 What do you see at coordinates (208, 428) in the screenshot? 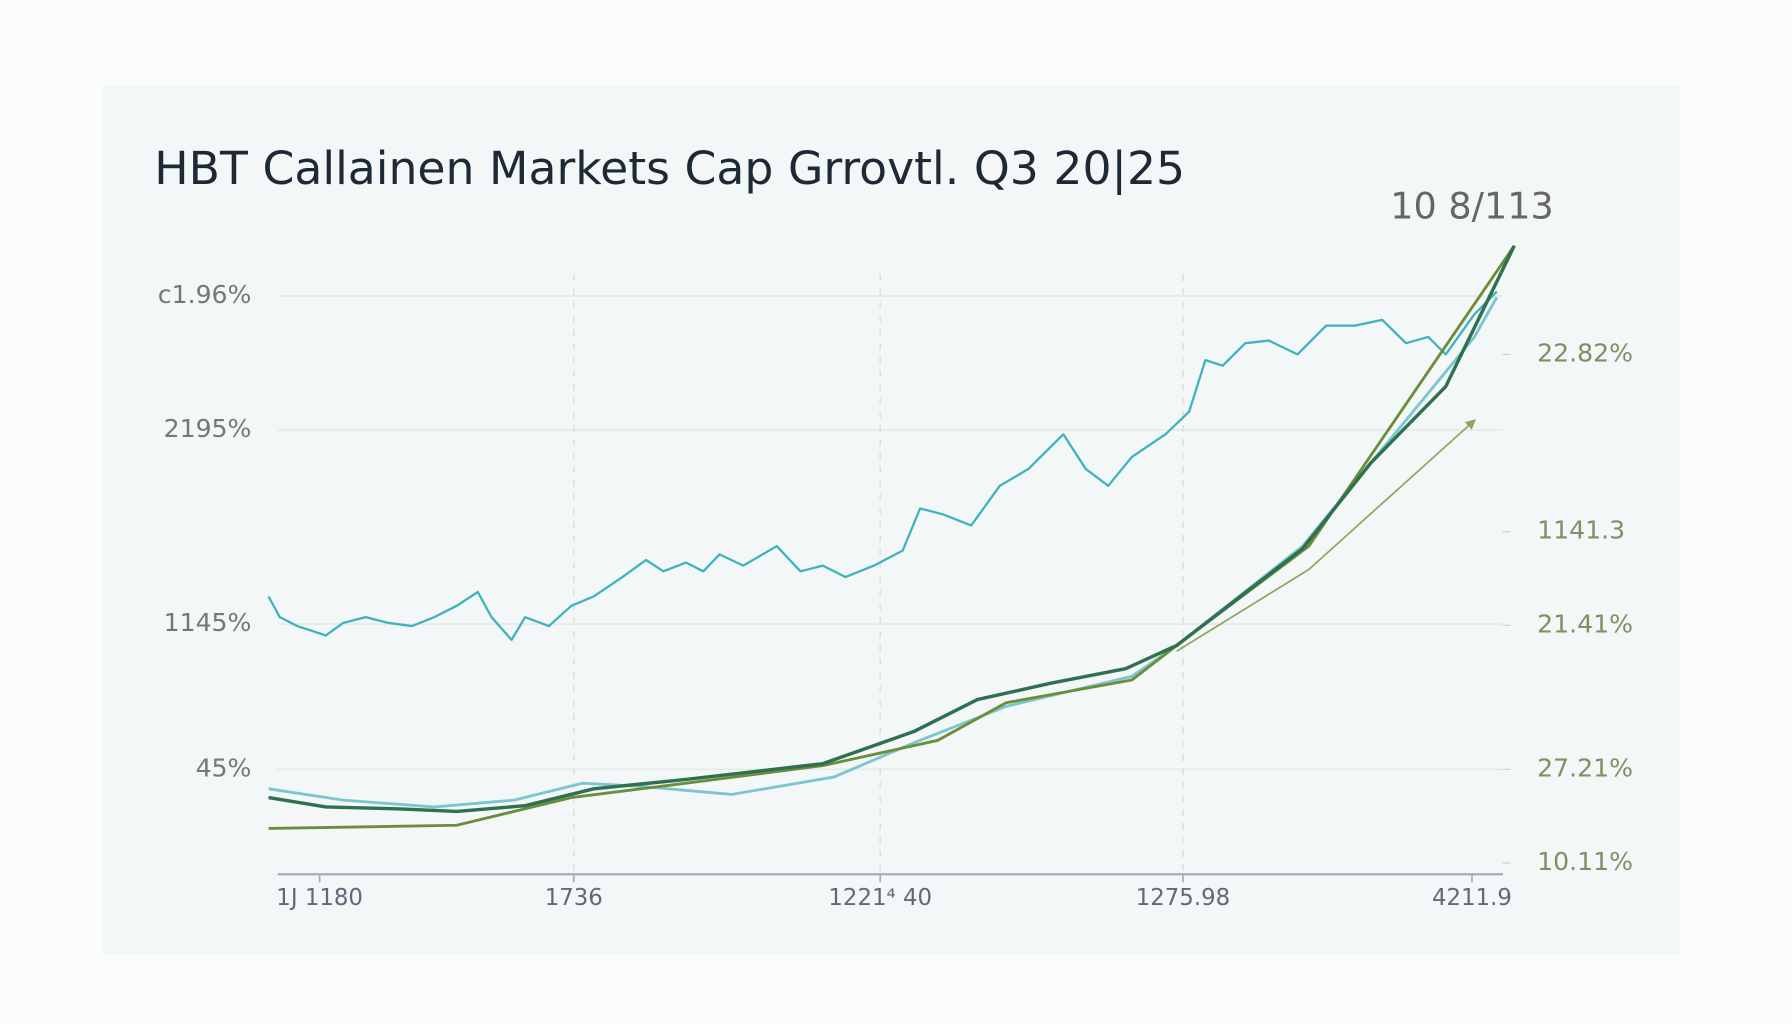
I see `y-tick-label: 2195%` at bounding box center [208, 428].